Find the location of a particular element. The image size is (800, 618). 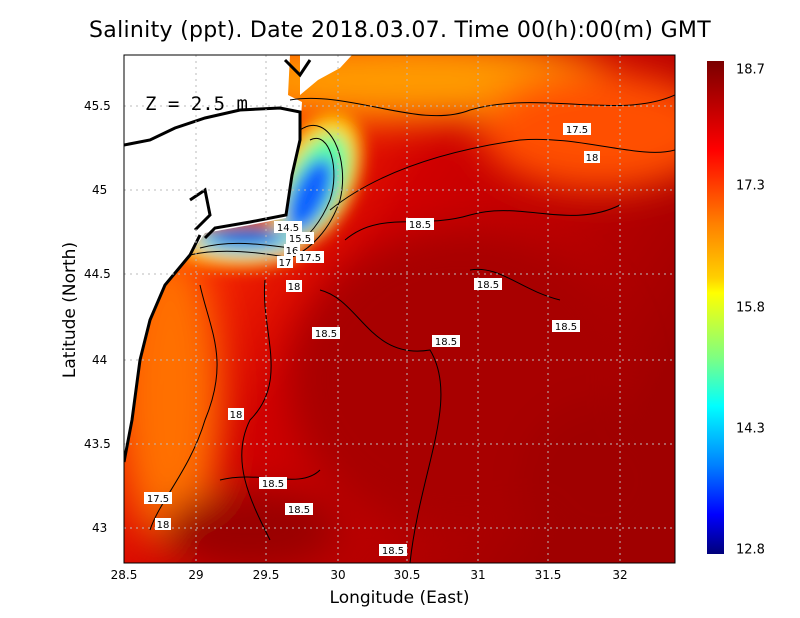

x-tick: 31 is located at coordinates (478, 575).